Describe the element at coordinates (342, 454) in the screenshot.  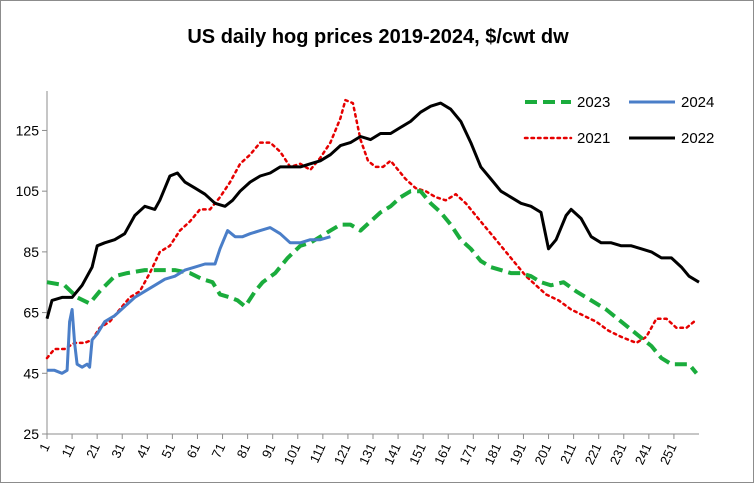
I see `x-tick-label: 121` at that location.